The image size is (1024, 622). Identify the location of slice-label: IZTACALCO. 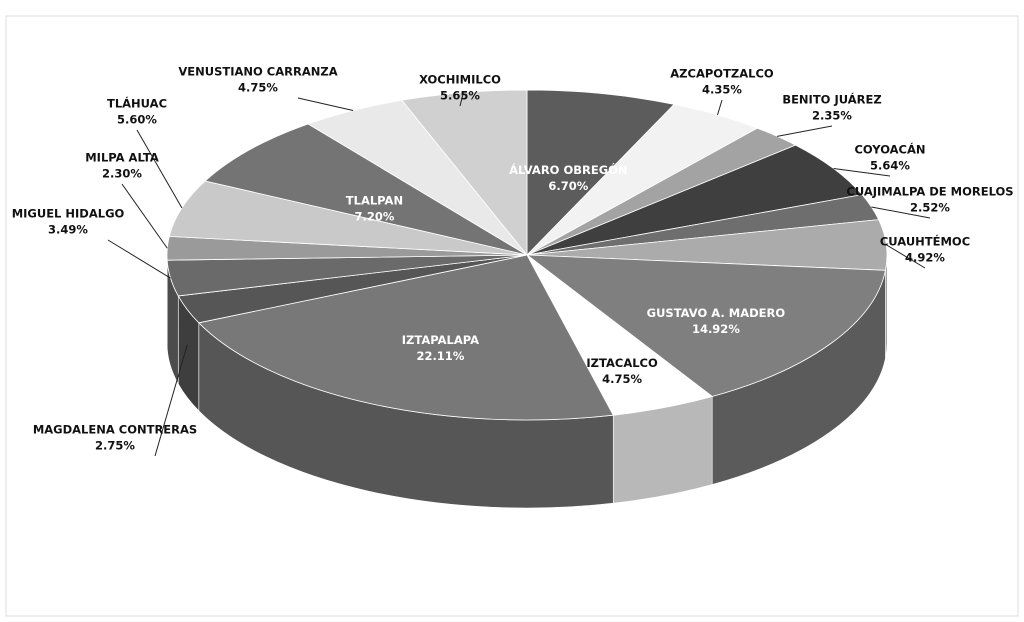
(622, 363).